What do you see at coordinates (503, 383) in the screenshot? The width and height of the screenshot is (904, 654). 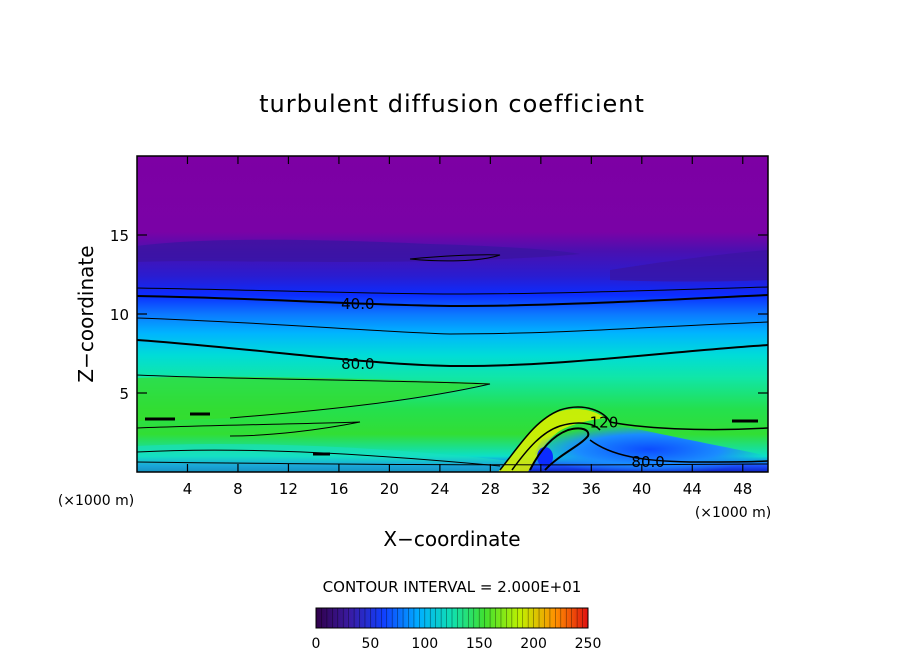 I see `contour-labels: 40.0 80.0 120 80.0` at bounding box center [503, 383].